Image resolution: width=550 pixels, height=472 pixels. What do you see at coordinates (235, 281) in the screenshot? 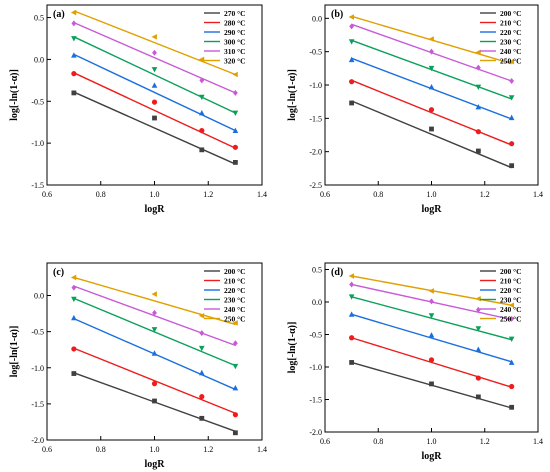
I see `legend-label: 210 °C` at bounding box center [235, 281].